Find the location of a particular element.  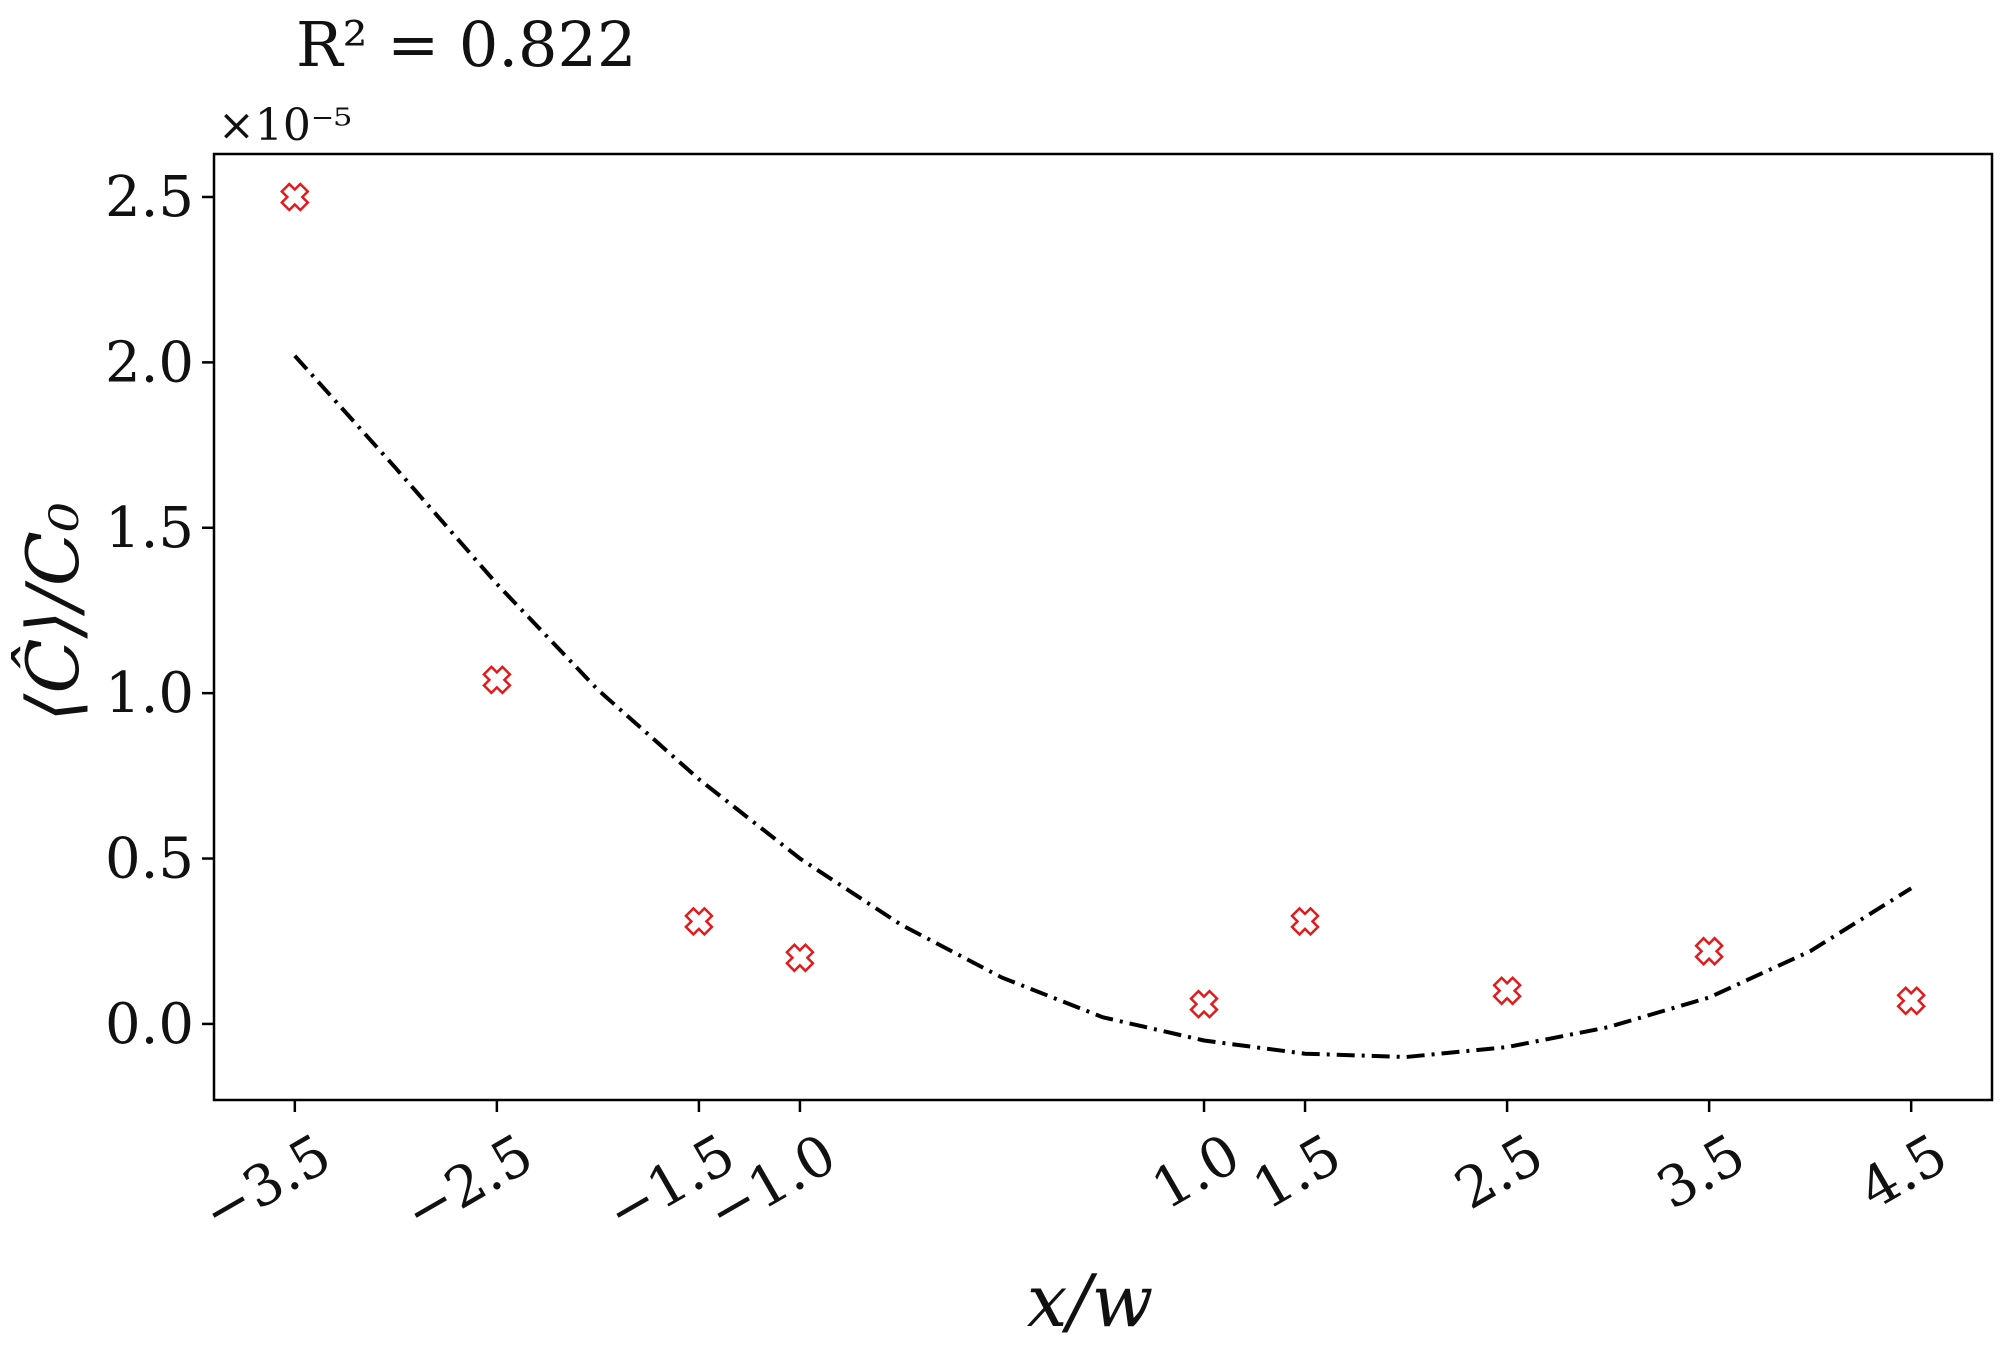

y-axis-ticks: 0.0 0.5 1.0 1.5 2.0 2.5 is located at coordinates (159, 611).